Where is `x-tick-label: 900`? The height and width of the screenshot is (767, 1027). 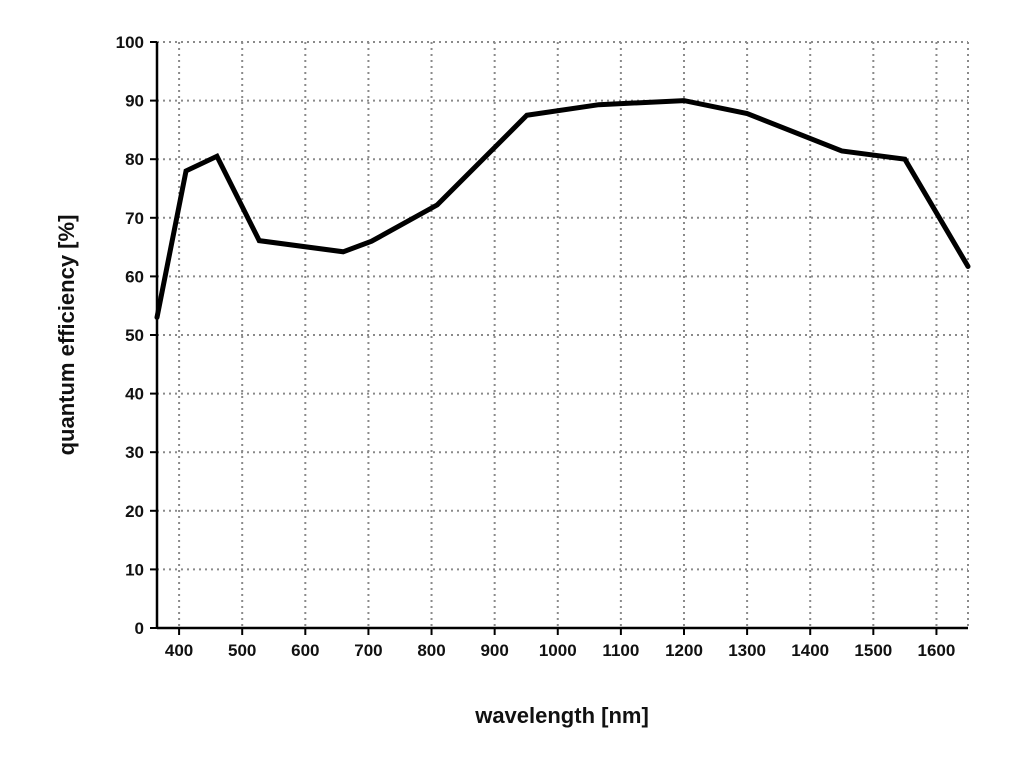 x-tick-label: 900 is located at coordinates (494, 650).